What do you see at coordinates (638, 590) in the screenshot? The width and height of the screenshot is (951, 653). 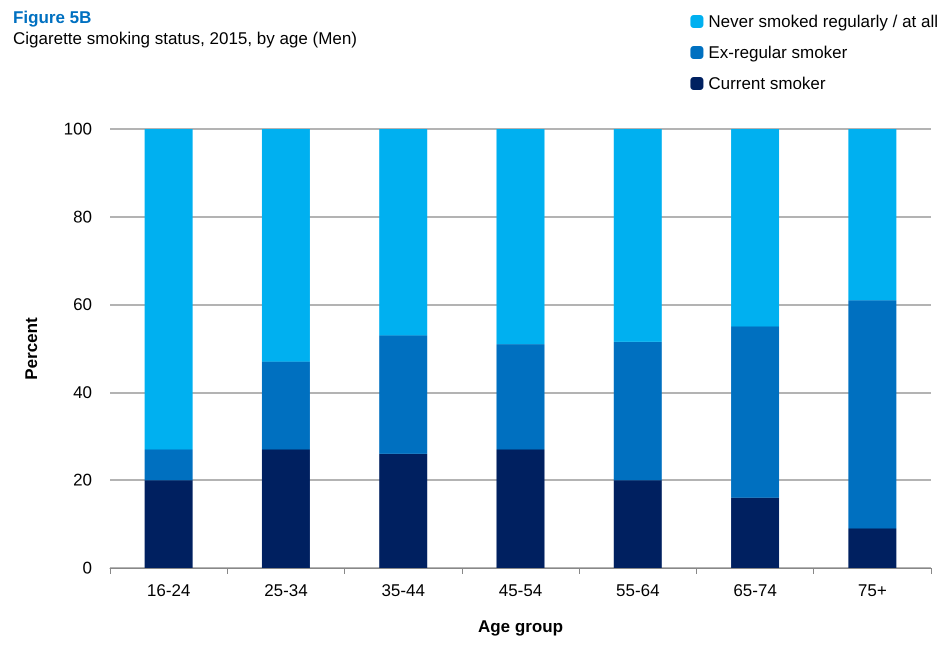 I see `x-tick-label: 55-64` at bounding box center [638, 590].